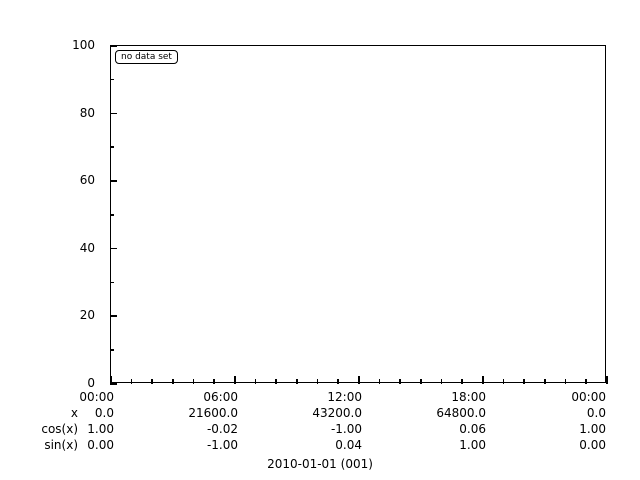 This screenshot has width=640, height=480. Describe the element at coordinates (87, 247) in the screenshot. I see `y-tick-label: 40` at that location.